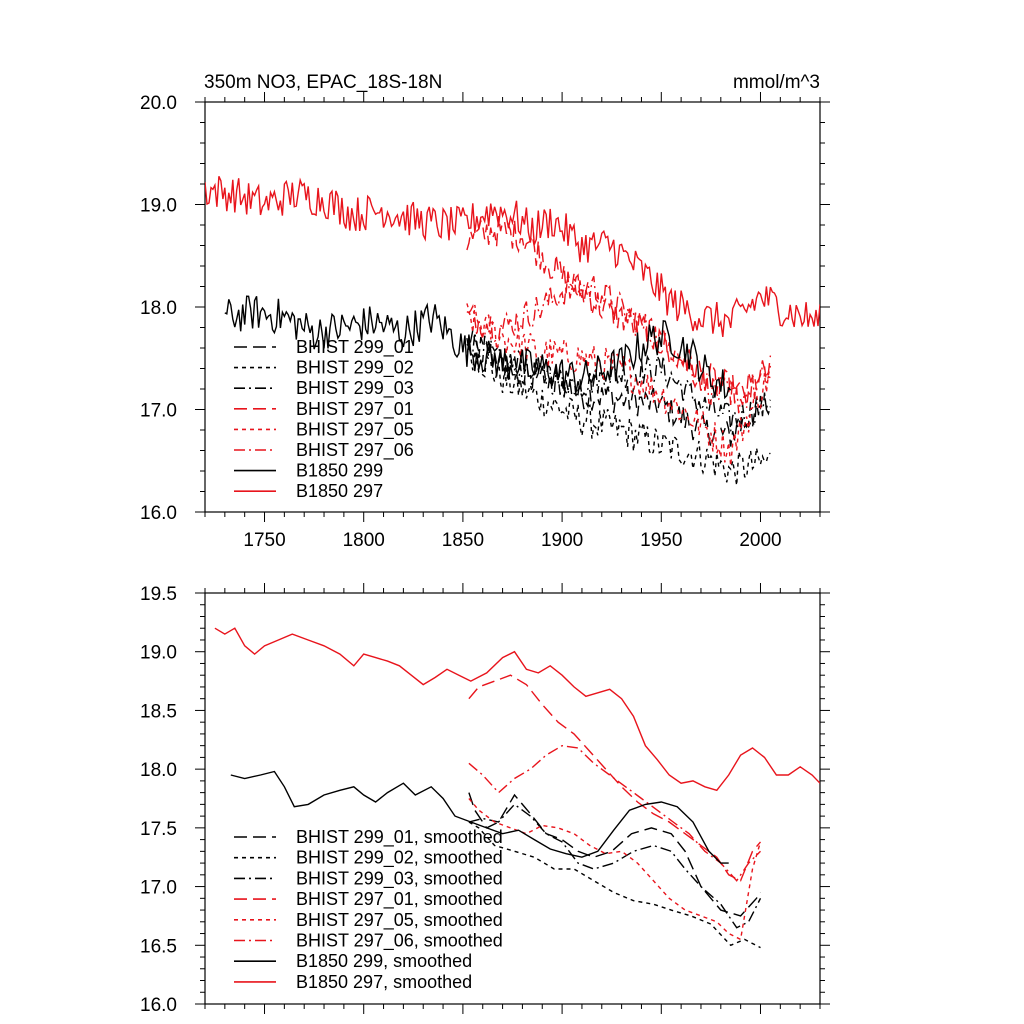 This screenshot has width=1024, height=1024. I want to click on y-tick-label: 19.5, so click(158, 594).